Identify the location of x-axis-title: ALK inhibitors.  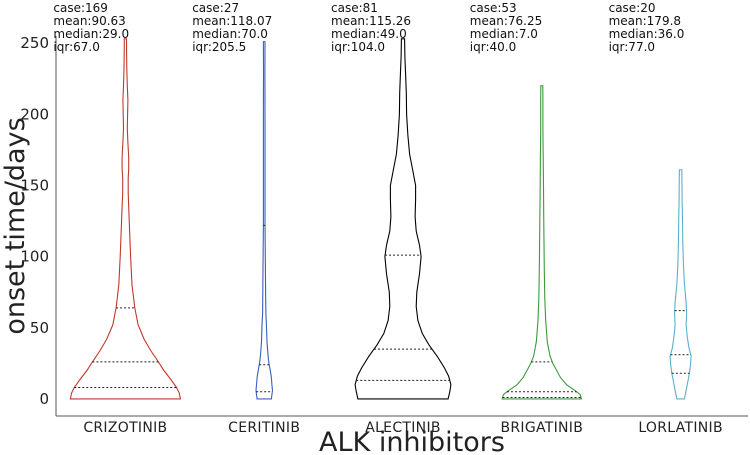
(412, 441).